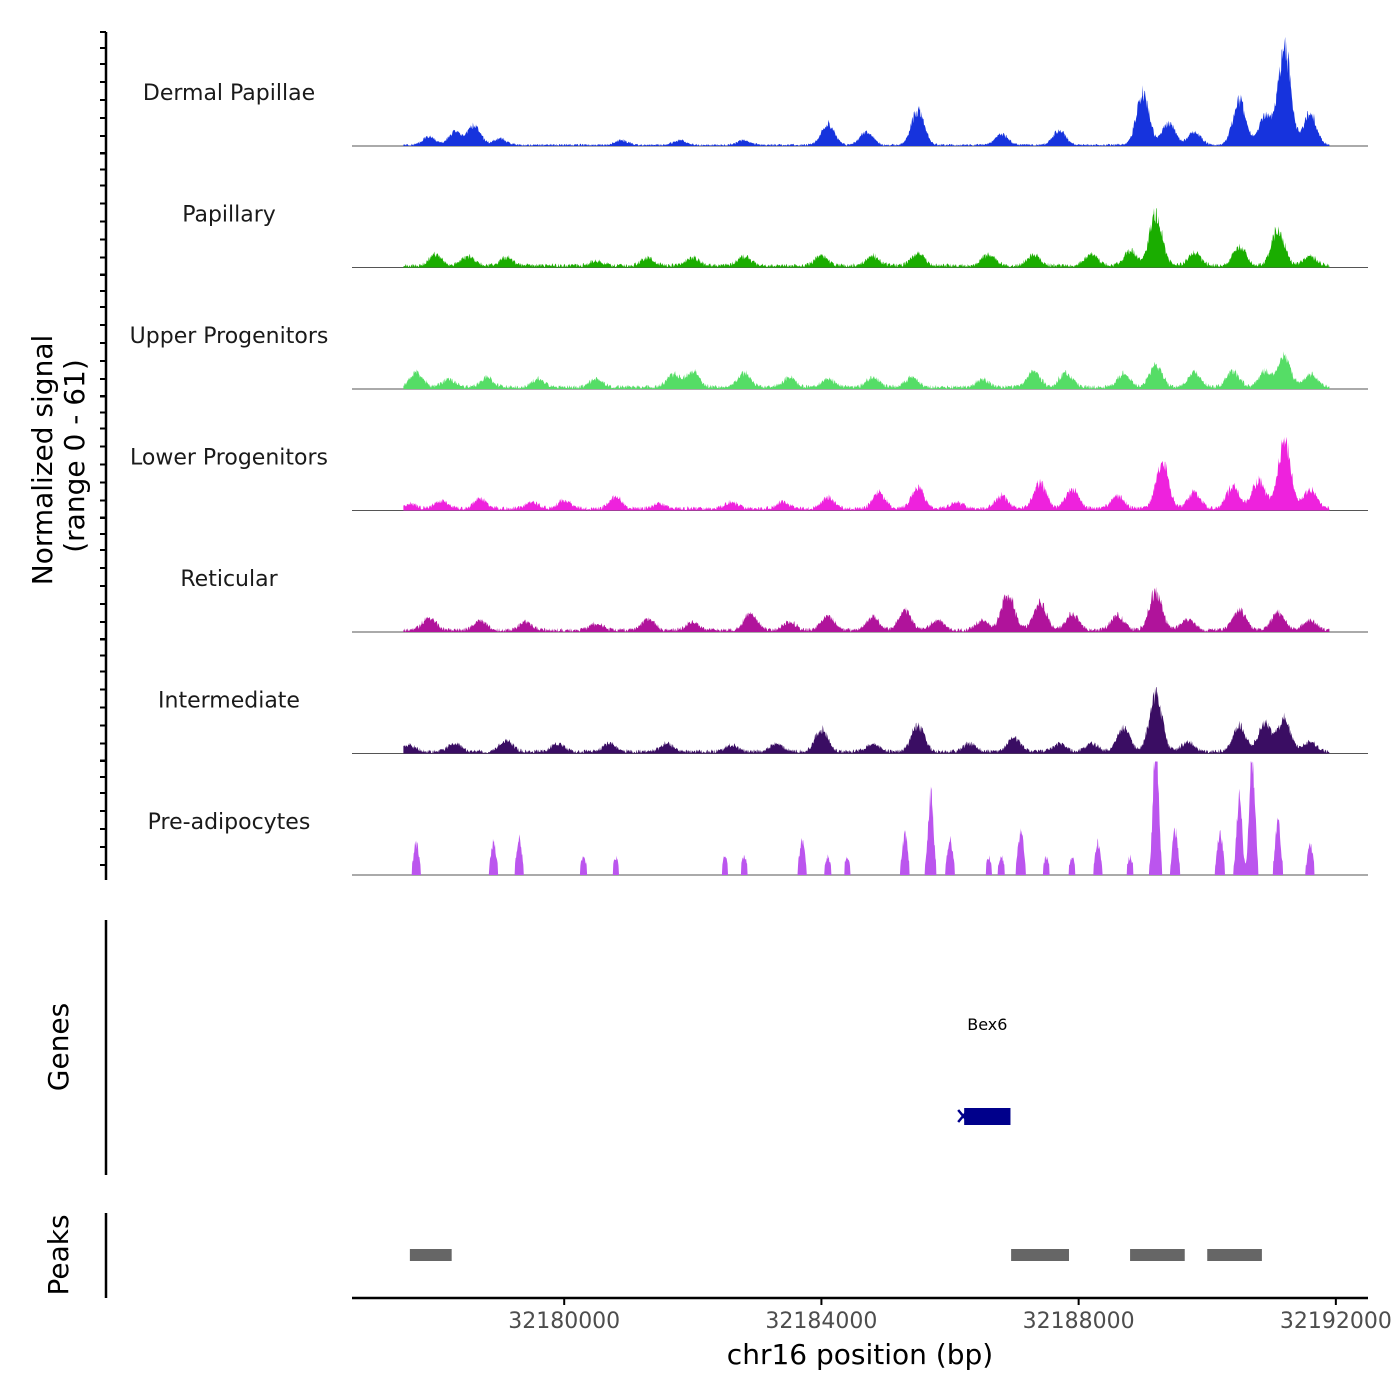 The image size is (1400, 1400). What do you see at coordinates (229, 215) in the screenshot?
I see `track-label: Papillary` at bounding box center [229, 215].